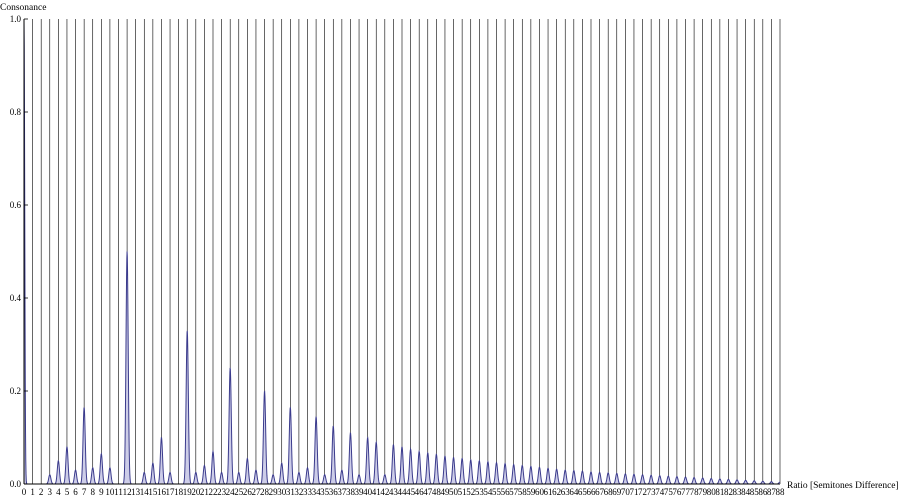 The width and height of the screenshot is (902, 501). What do you see at coordinates (92, 492) in the screenshot?
I see `x-tick-label: 8` at bounding box center [92, 492].